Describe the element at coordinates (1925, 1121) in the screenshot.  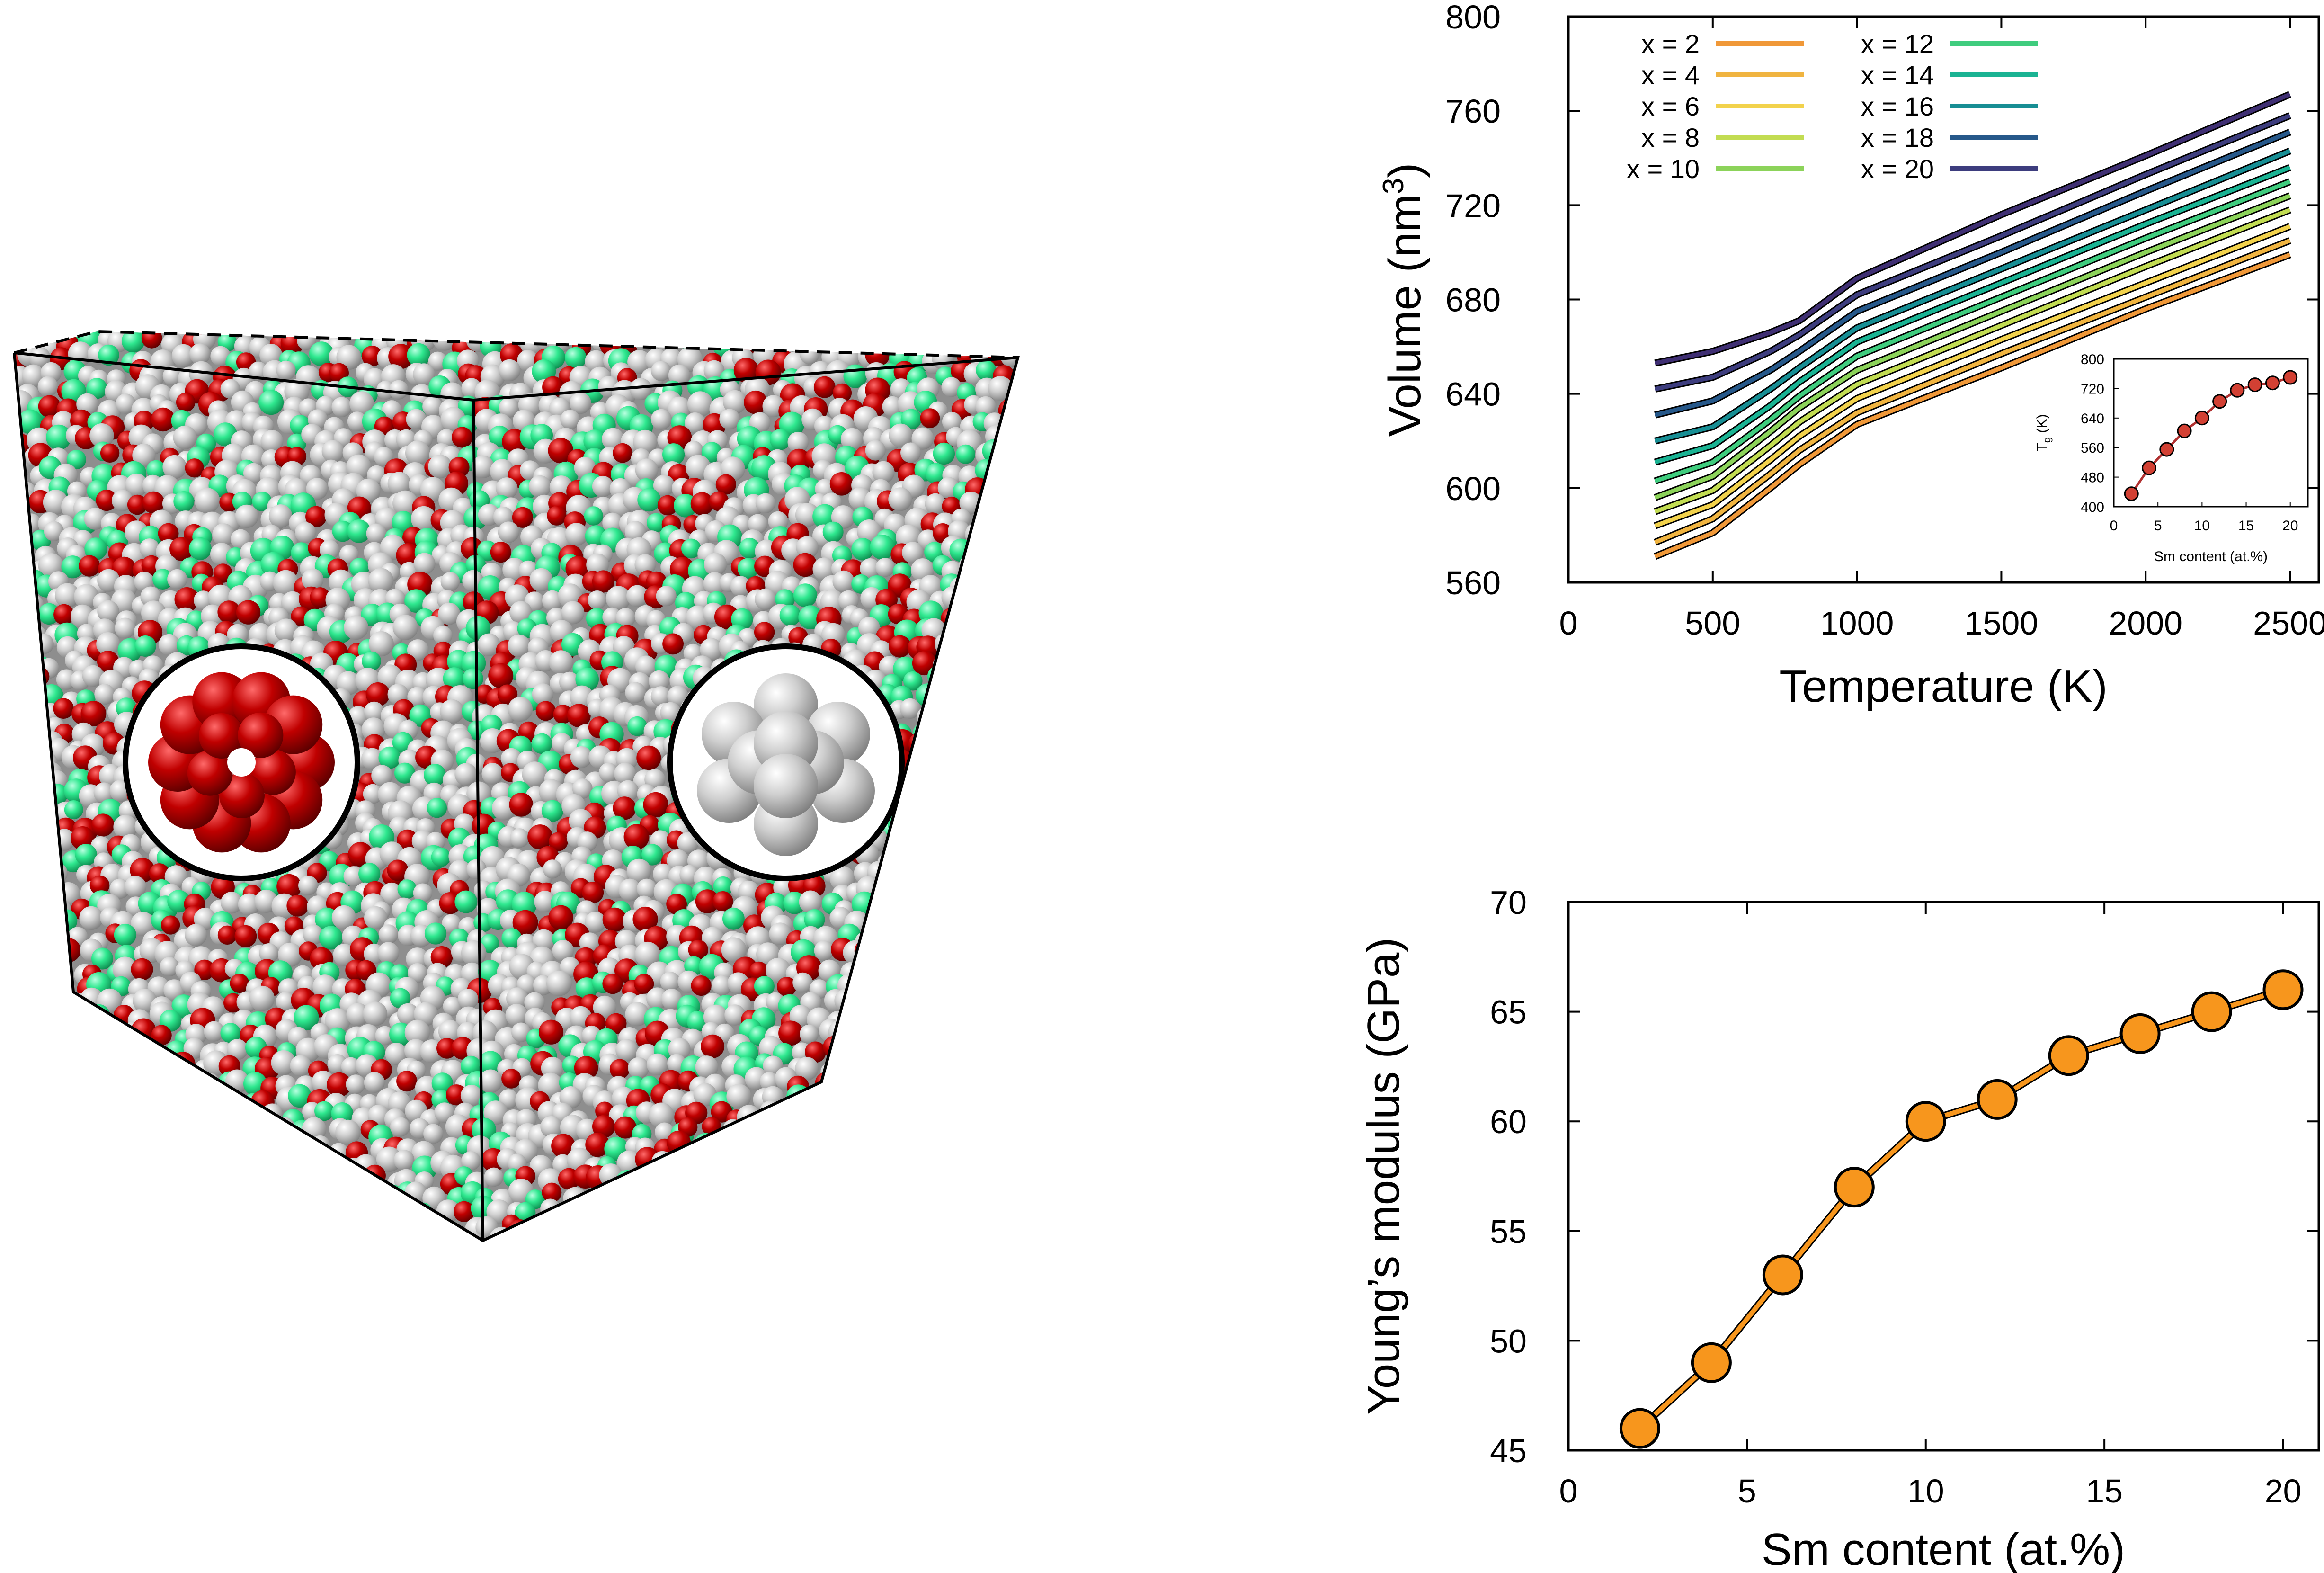
I see `modulus-marker` at that location.